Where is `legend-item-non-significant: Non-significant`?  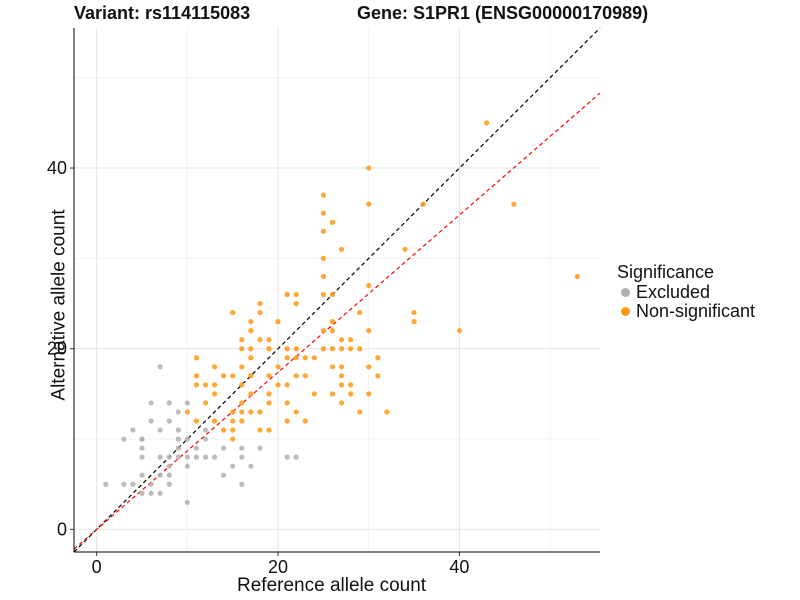 legend-item-non-significant: Non-significant is located at coordinates (686, 311).